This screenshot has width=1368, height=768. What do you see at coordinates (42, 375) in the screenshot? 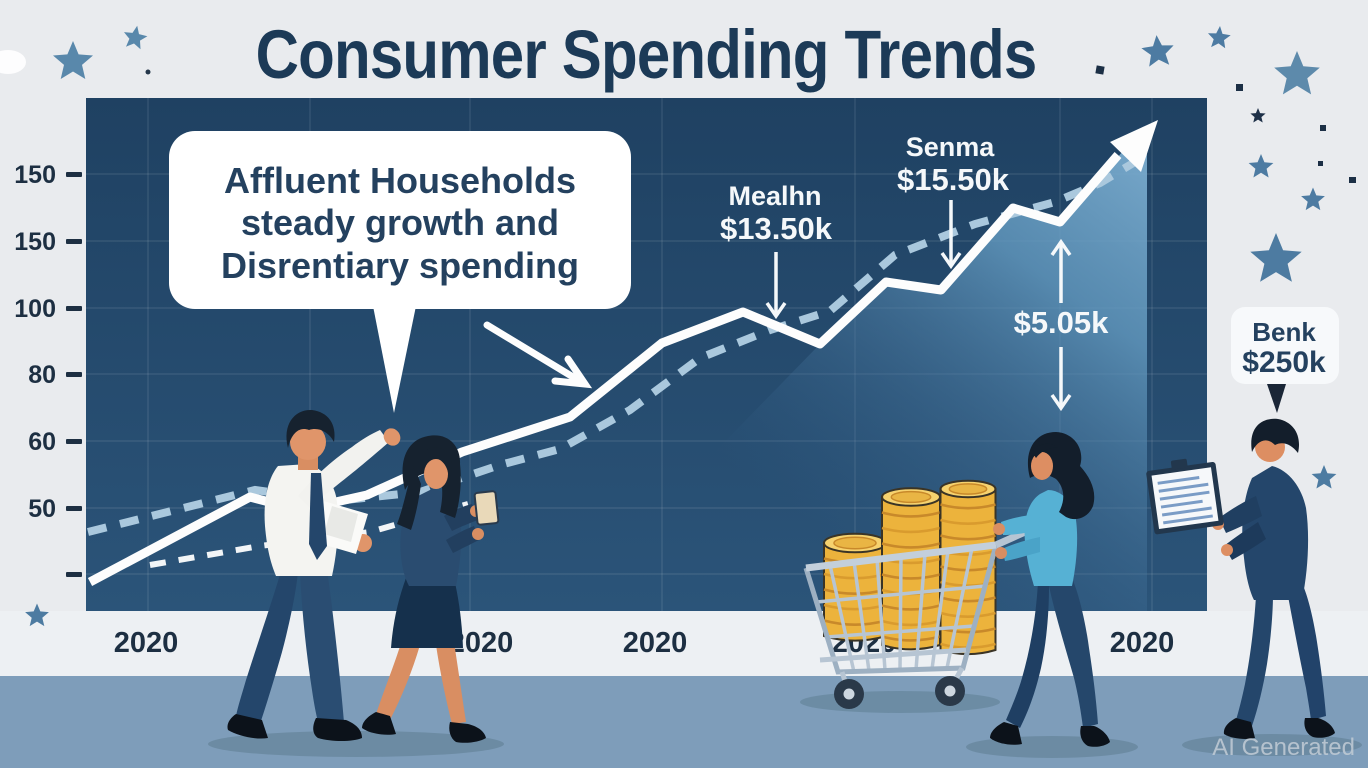
I see `svg-text: 80` at bounding box center [42, 375].